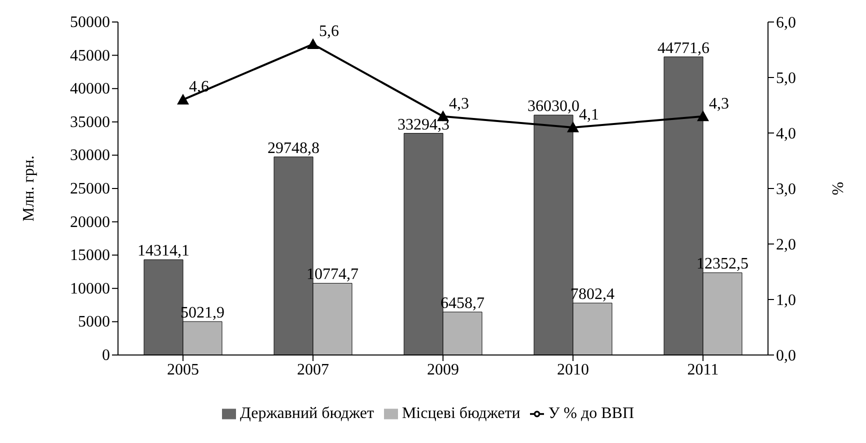 This screenshot has width=866, height=443. What do you see at coordinates (786, 23) in the screenshot?
I see `y2-tick-label: 6,0` at bounding box center [786, 23].